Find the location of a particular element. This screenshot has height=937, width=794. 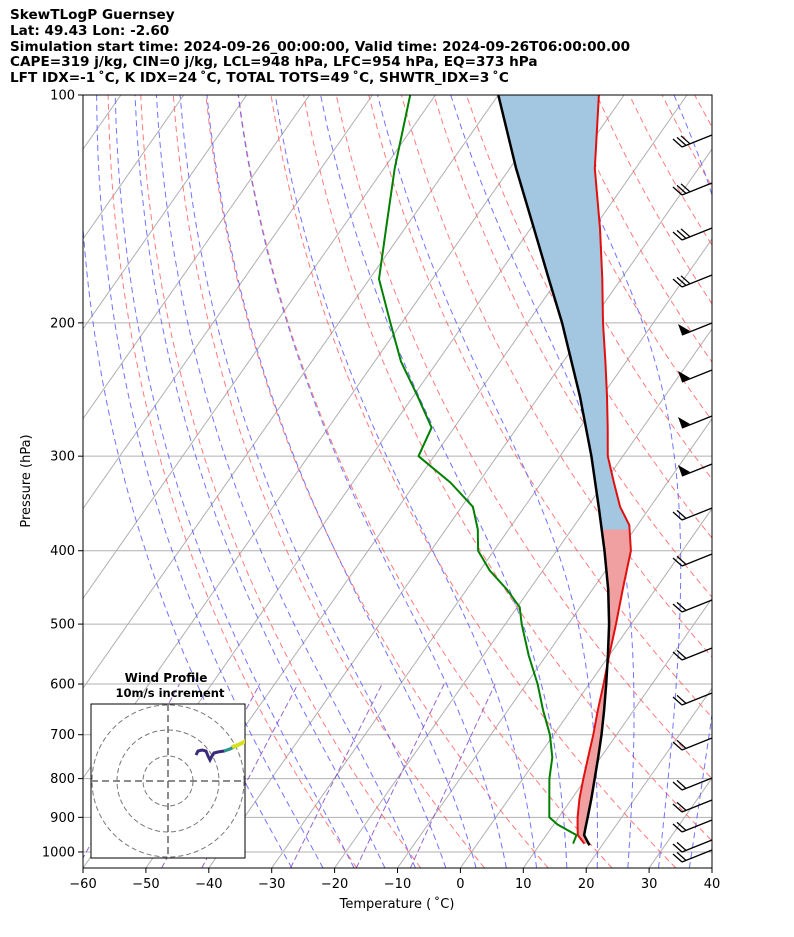

x-tick-label: −40 is located at coordinates (208, 884).